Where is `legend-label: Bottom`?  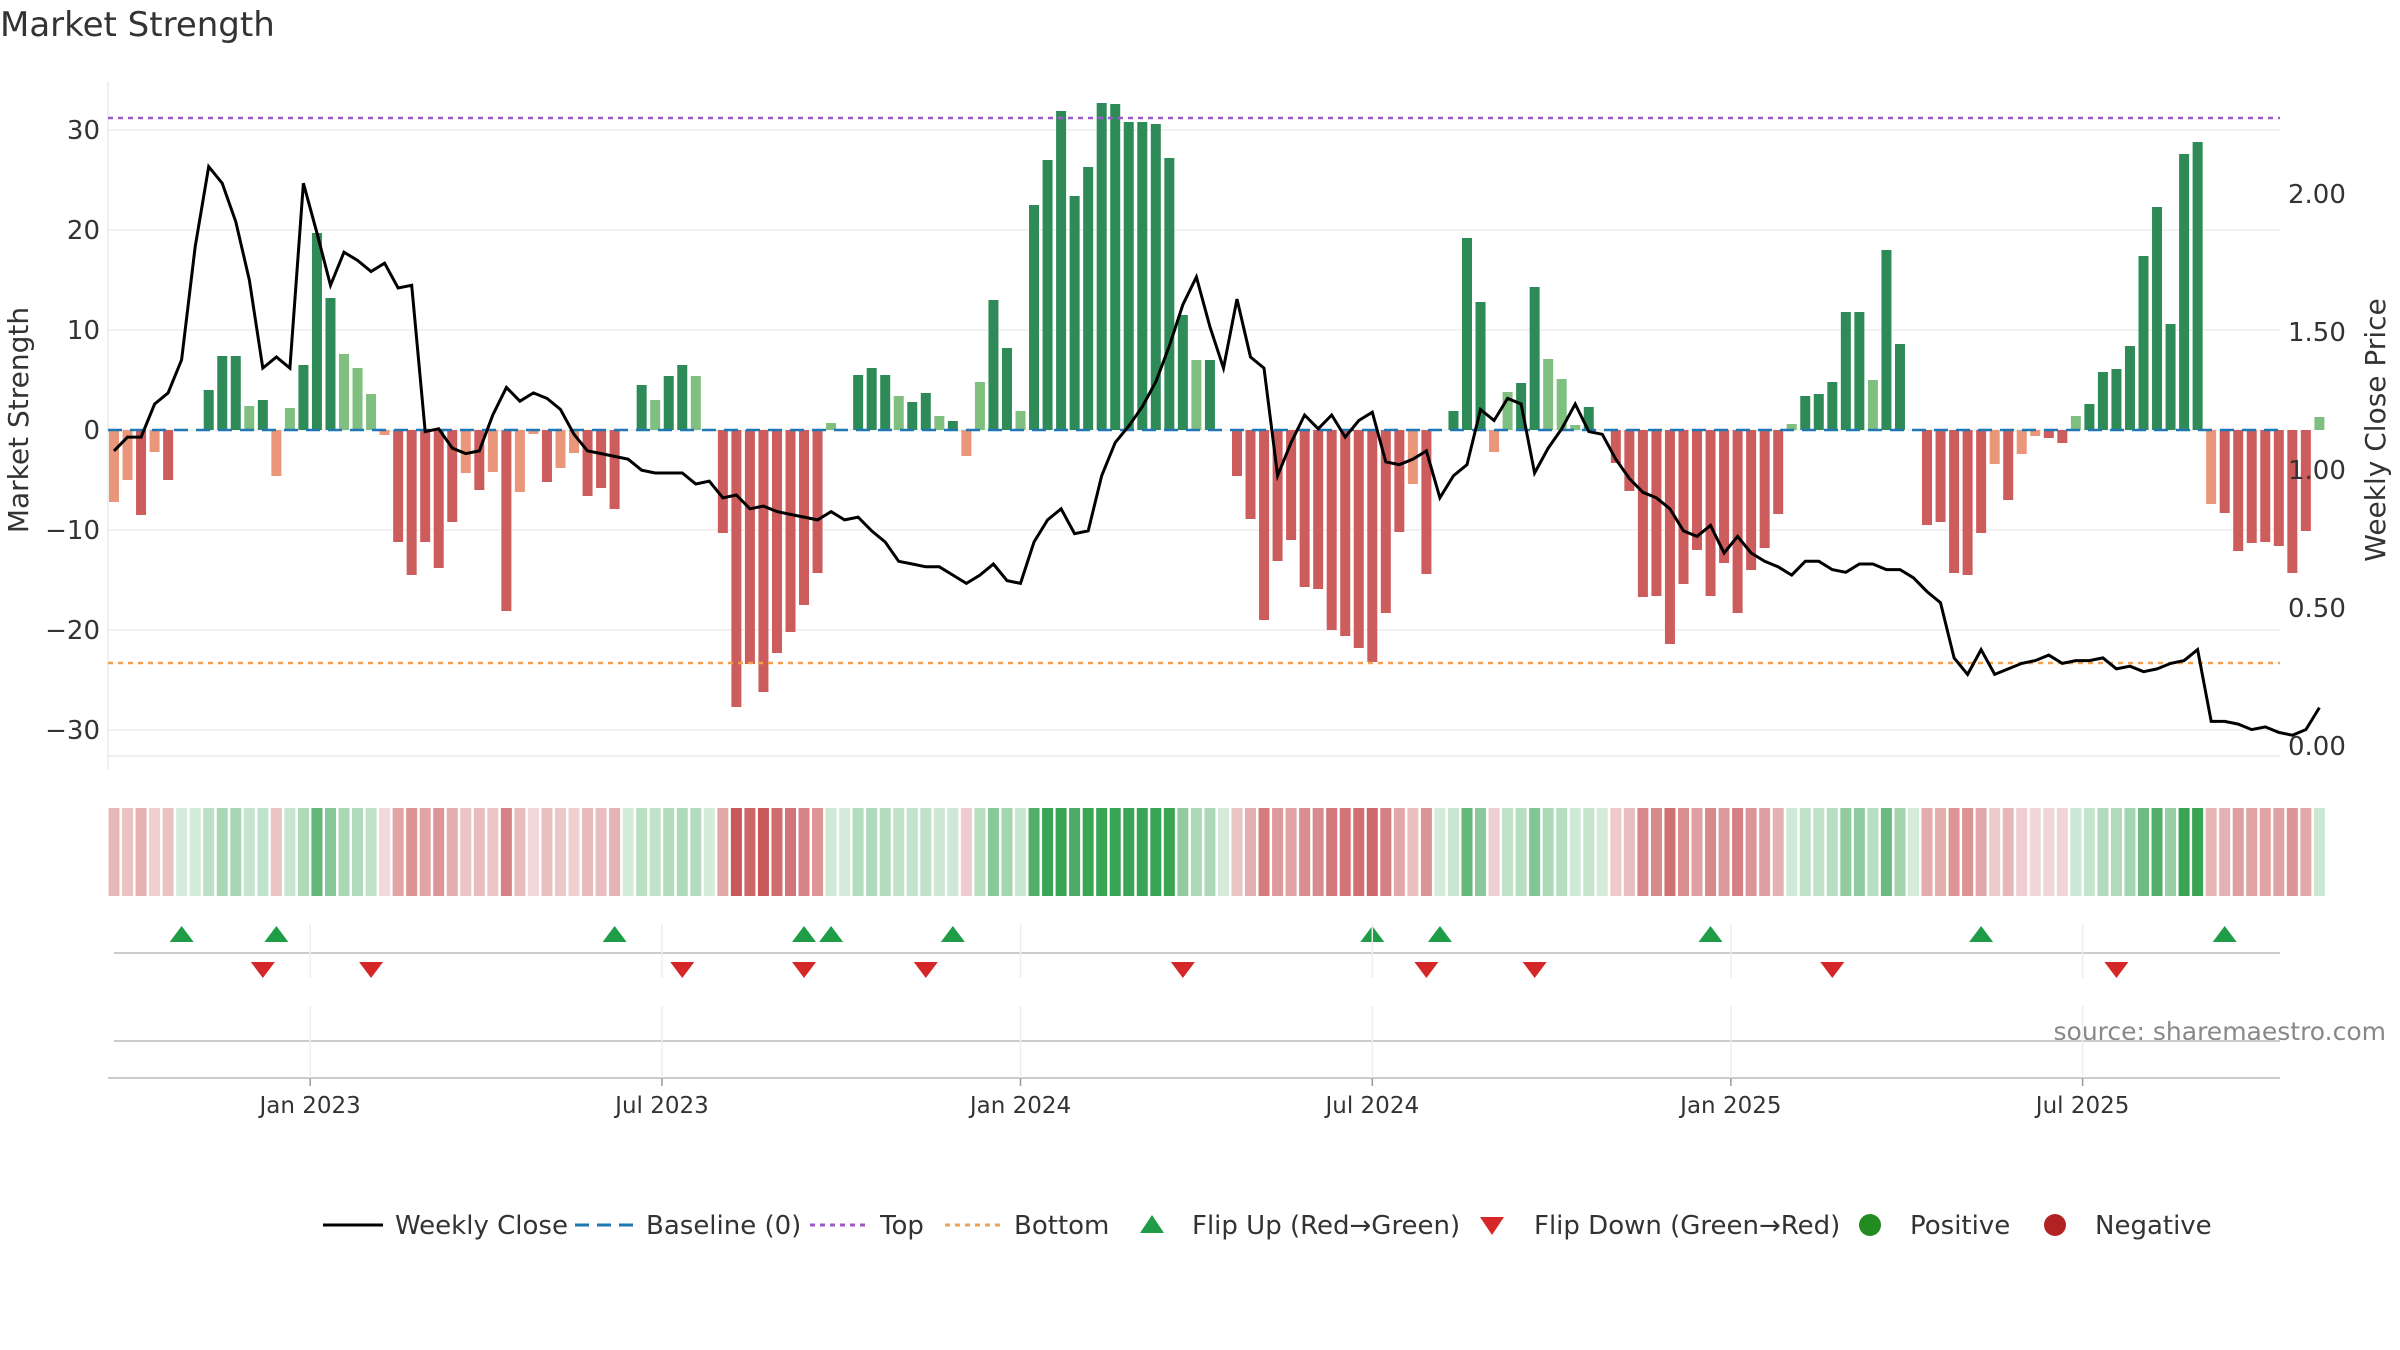 legend-label: Bottom is located at coordinates (1061, 1226).